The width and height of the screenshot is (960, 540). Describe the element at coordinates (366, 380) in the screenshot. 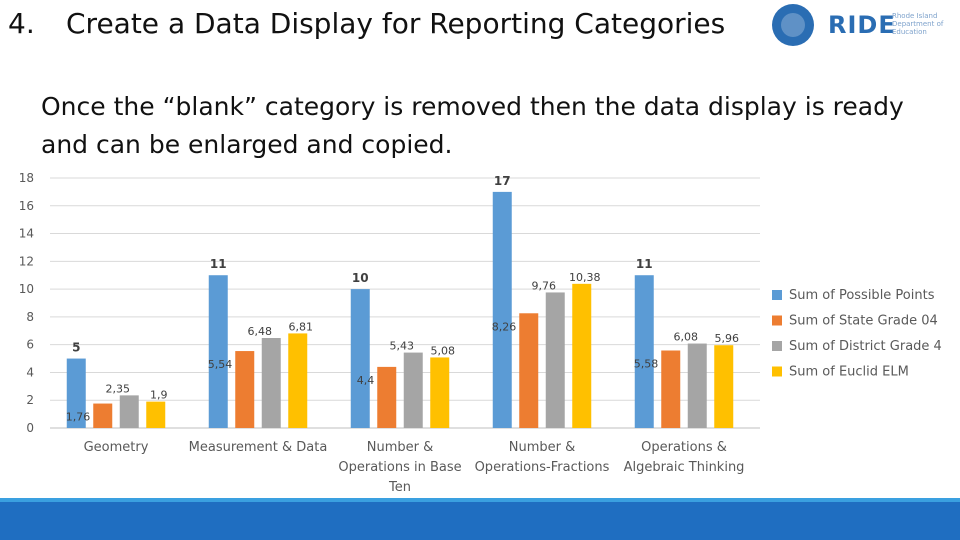

I see `data-label: 4,4` at that location.